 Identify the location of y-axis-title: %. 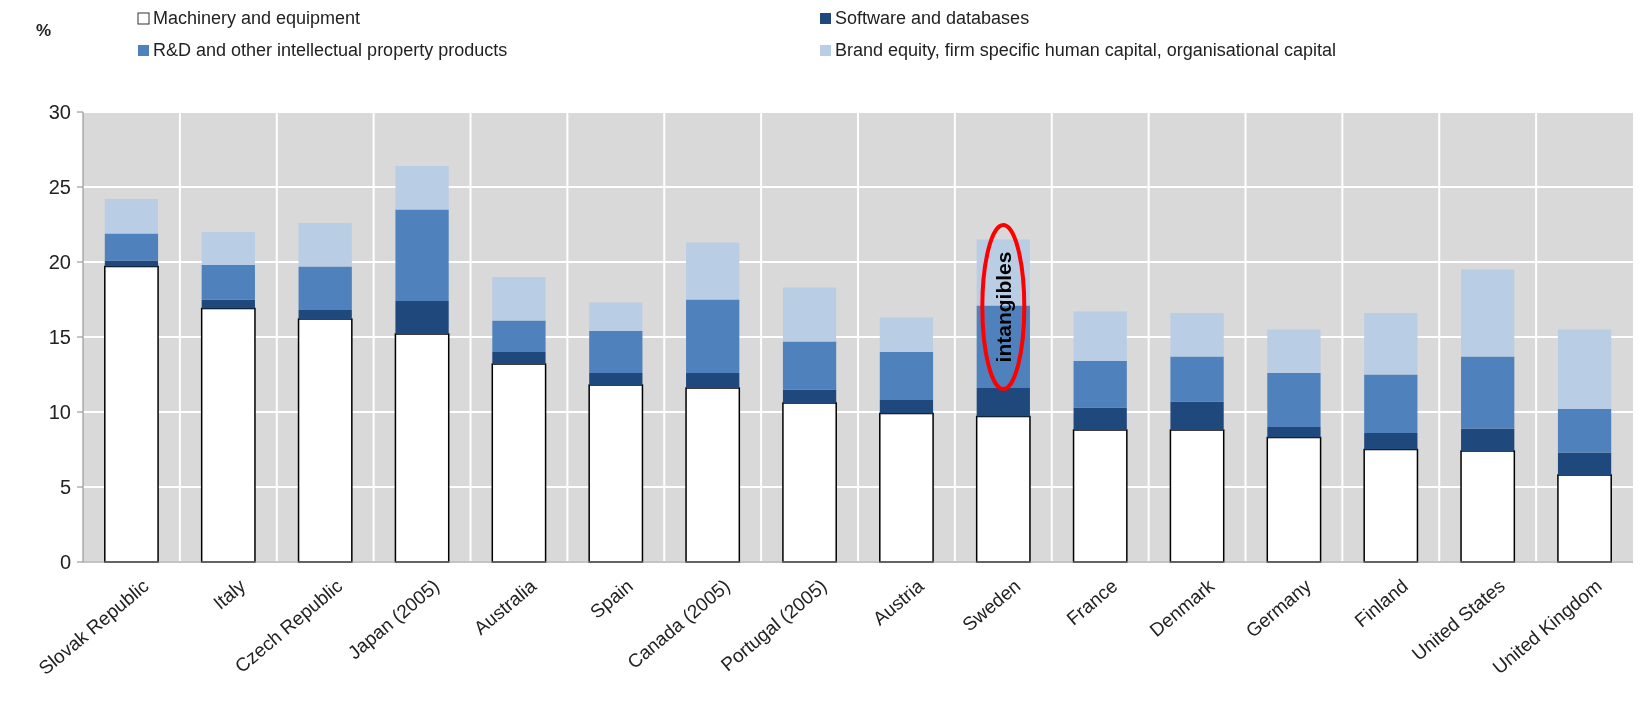
(44, 30).